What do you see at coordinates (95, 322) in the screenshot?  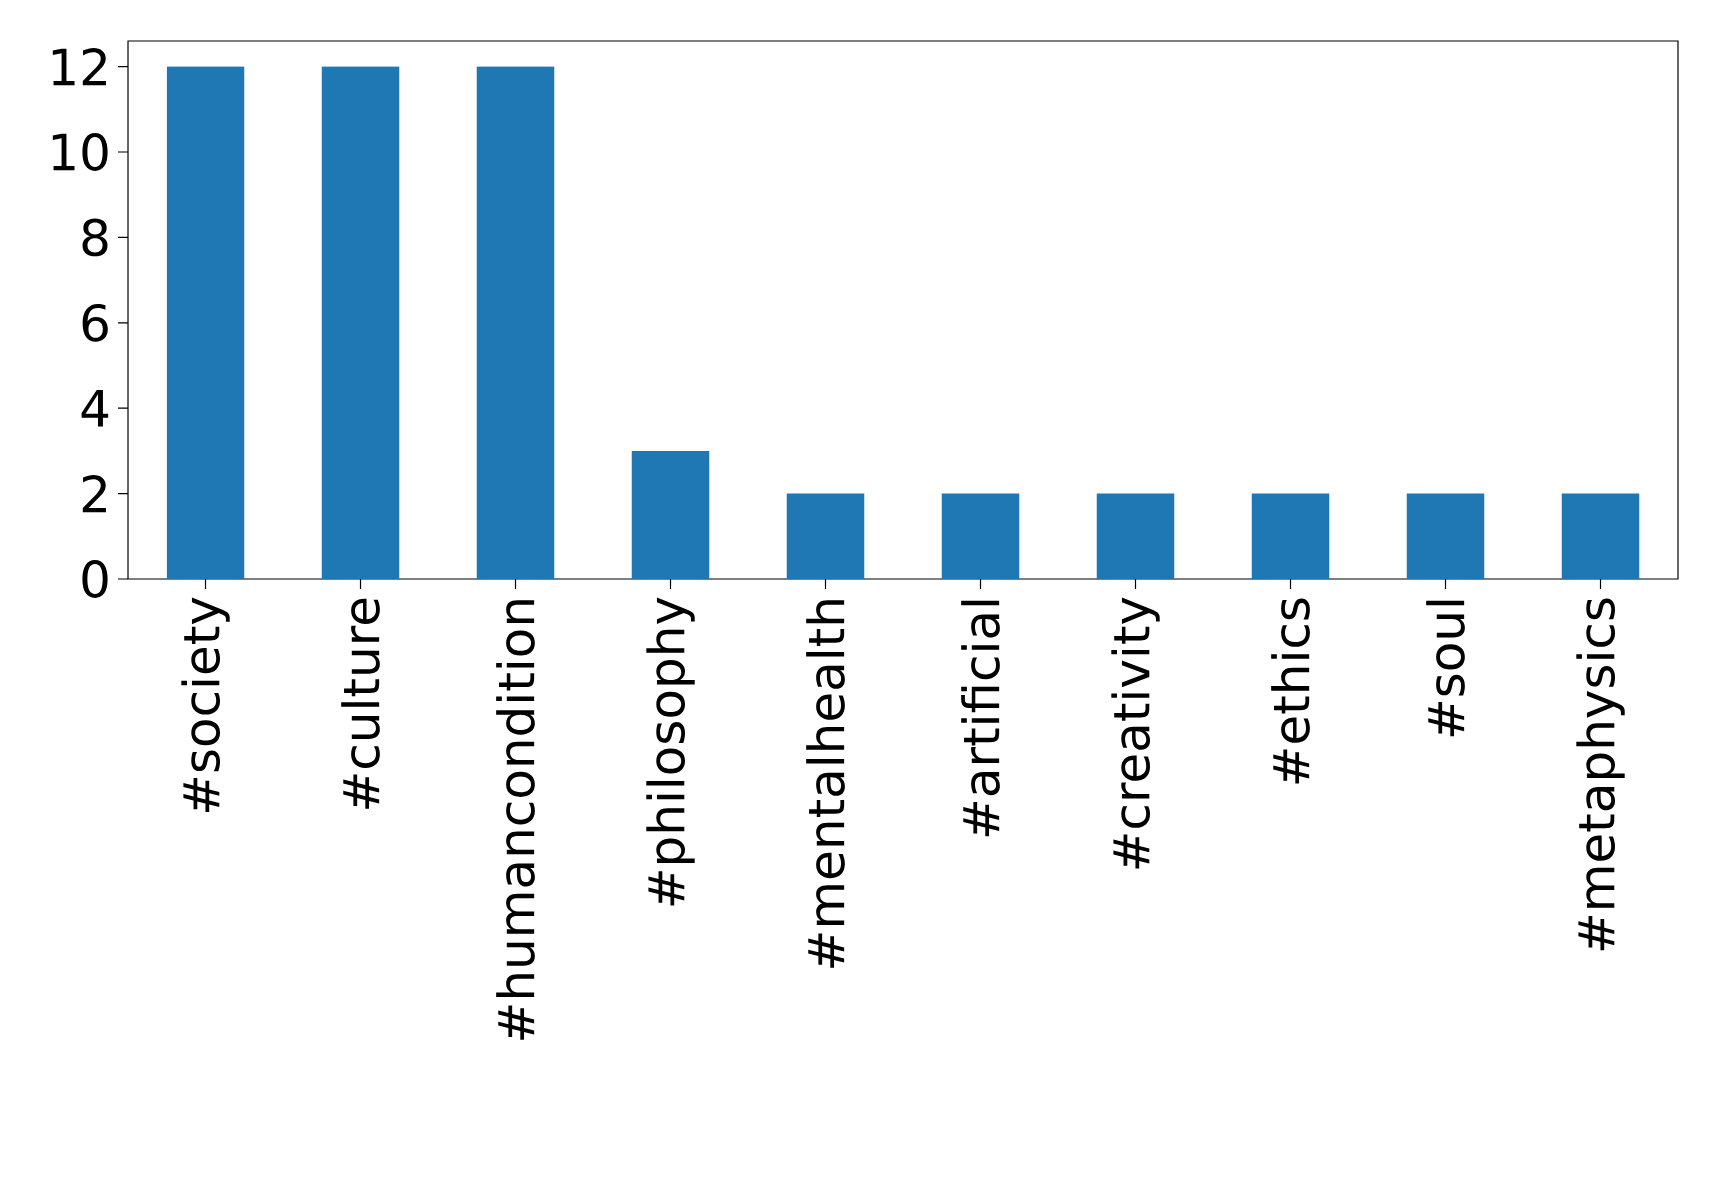 I see `y-tick-label: 6` at bounding box center [95, 322].